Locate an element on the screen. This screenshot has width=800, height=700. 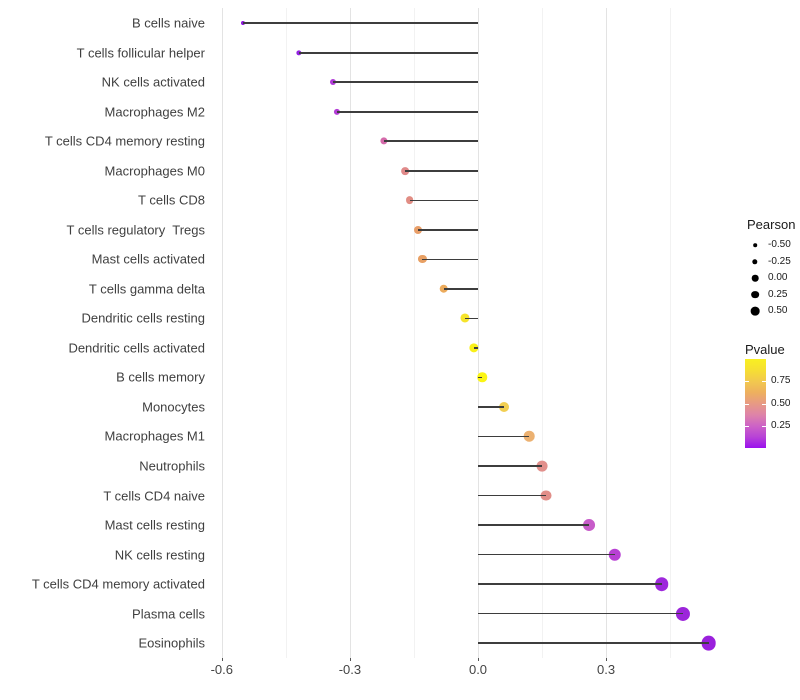
x-tick-label: -0.6 is located at coordinates (221, 669).